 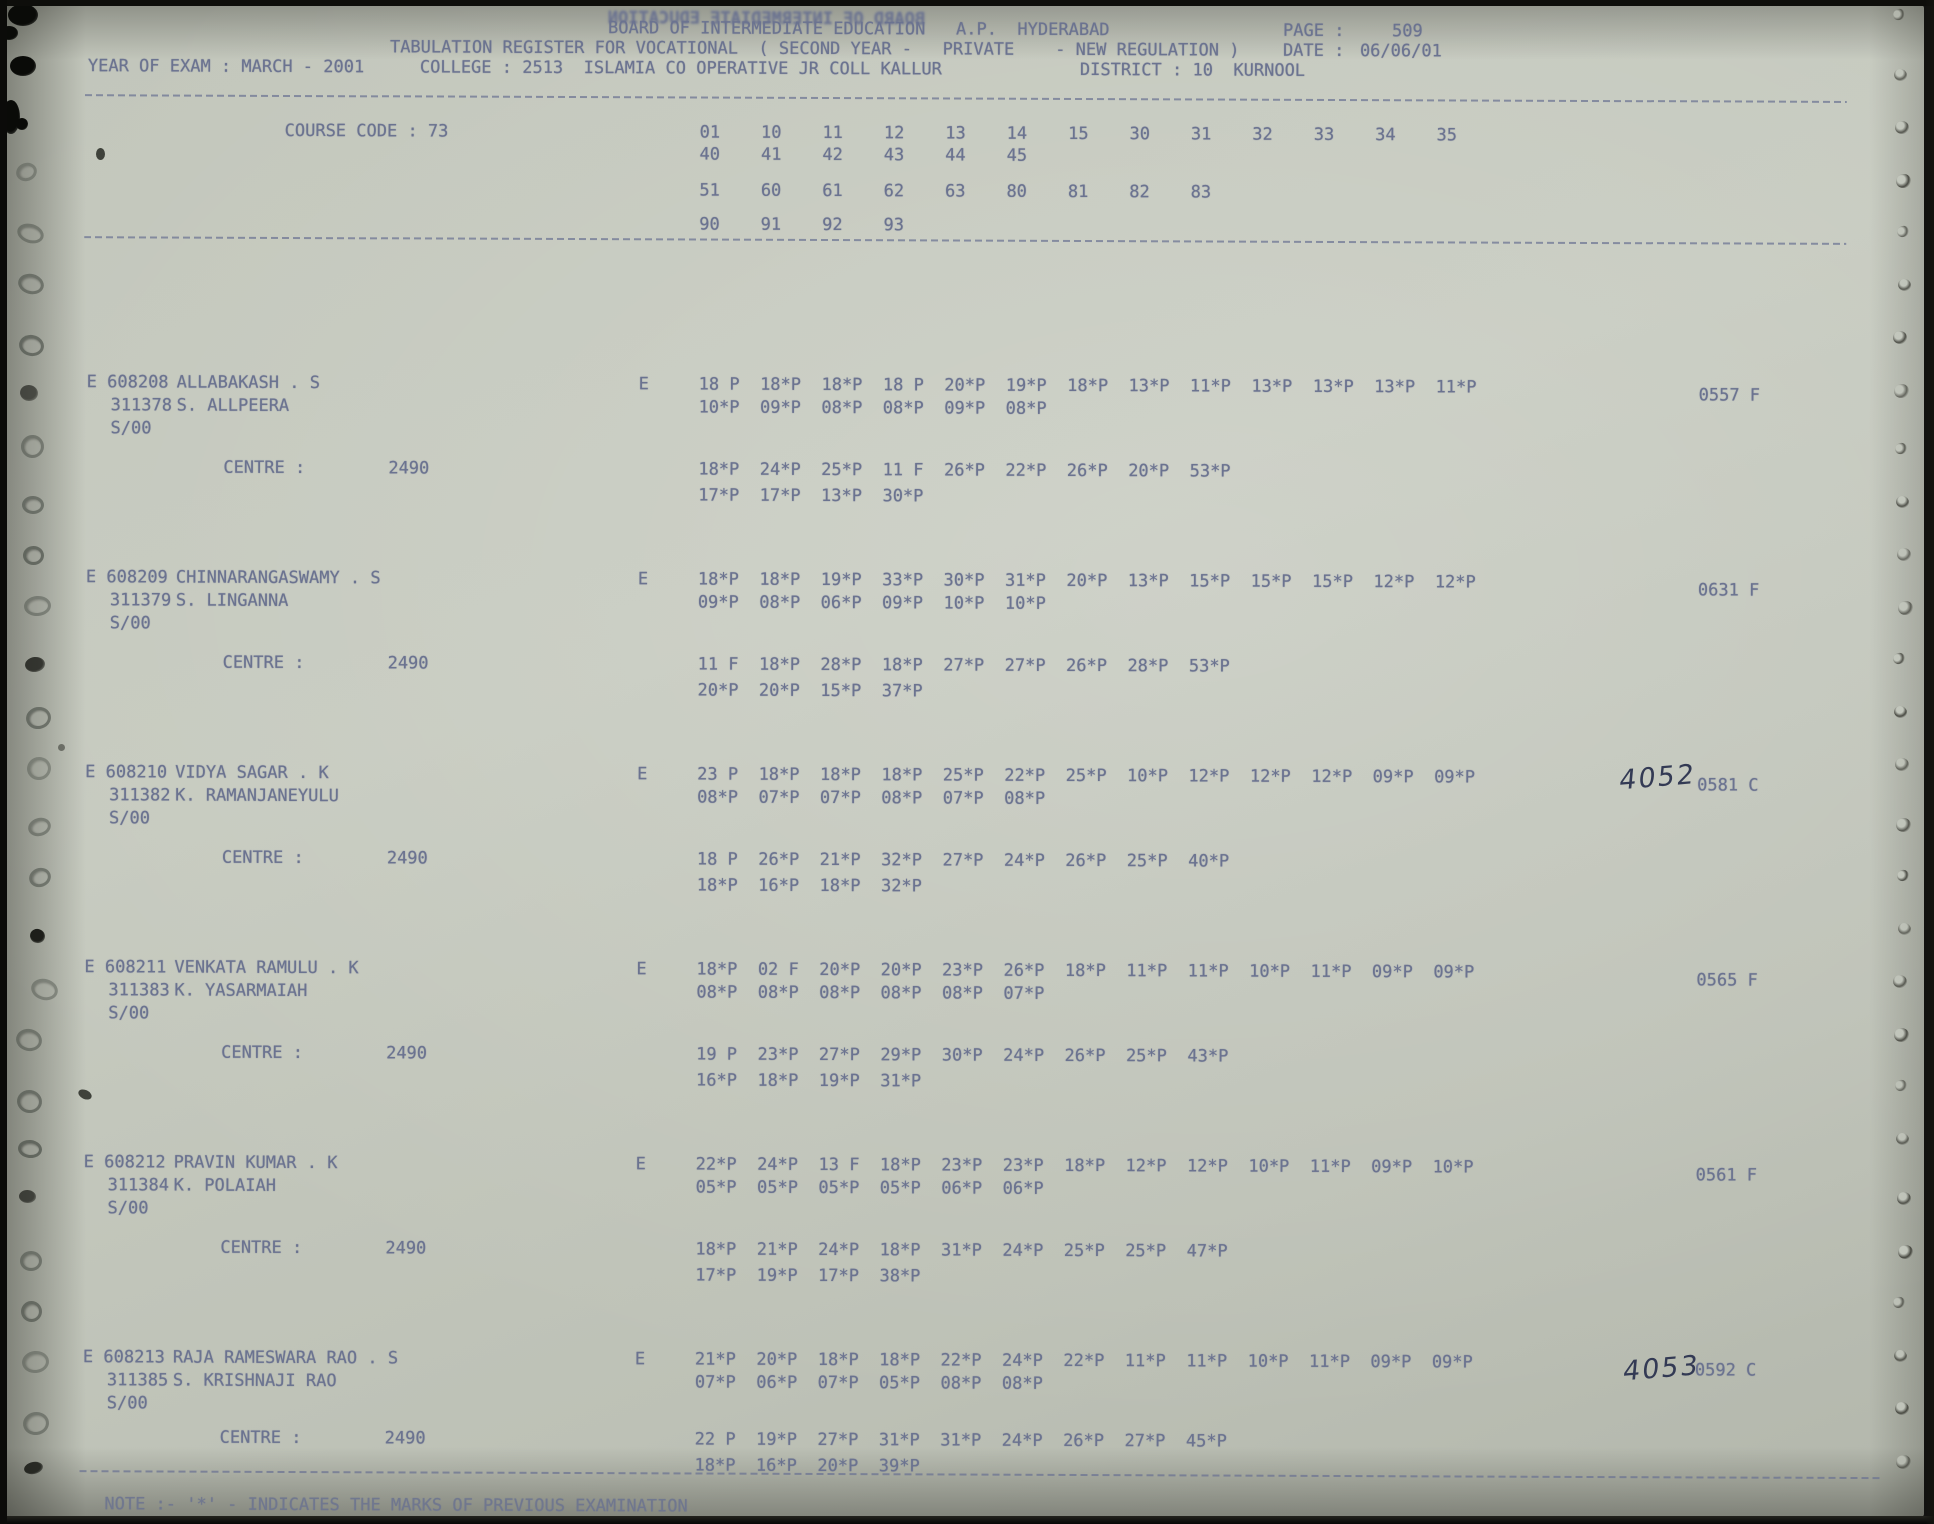 What do you see at coordinates (140, 795) in the screenshot?
I see `registration-number: 311382` at bounding box center [140, 795].